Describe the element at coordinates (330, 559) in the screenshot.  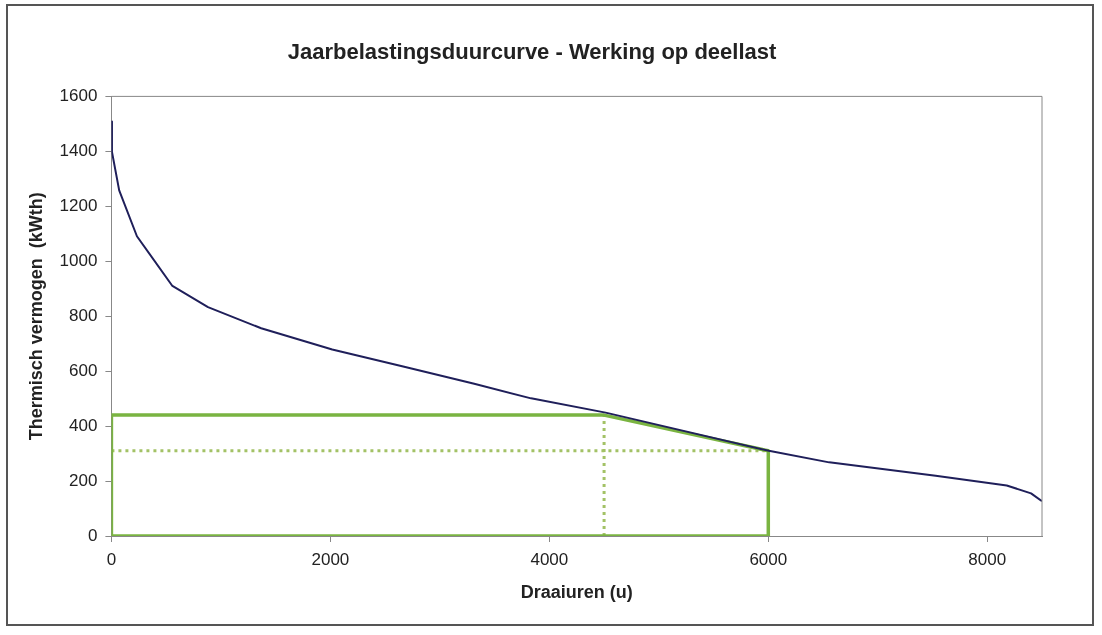
I see `x-tick-label: 2000` at that location.